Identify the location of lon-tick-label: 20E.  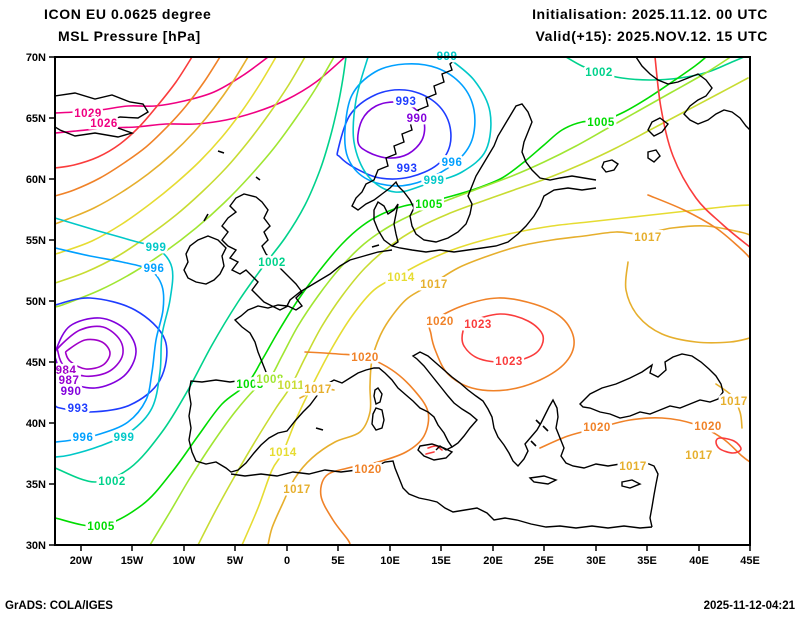
(493, 561).